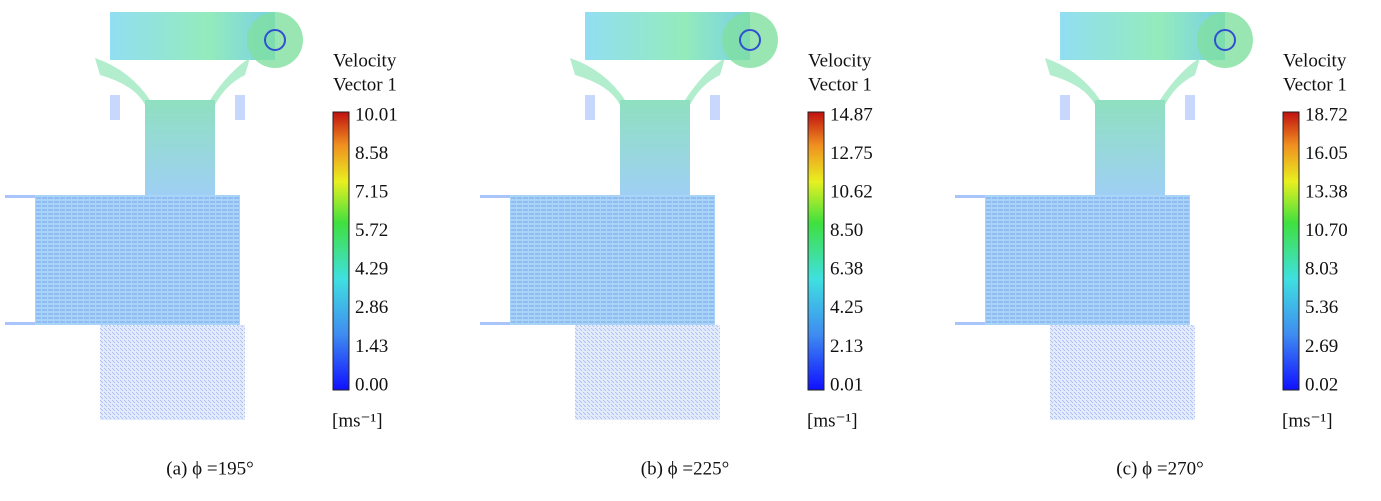 This screenshot has width=1381, height=501. I want to click on colorbar-tick-label: 1.43, so click(371, 346).